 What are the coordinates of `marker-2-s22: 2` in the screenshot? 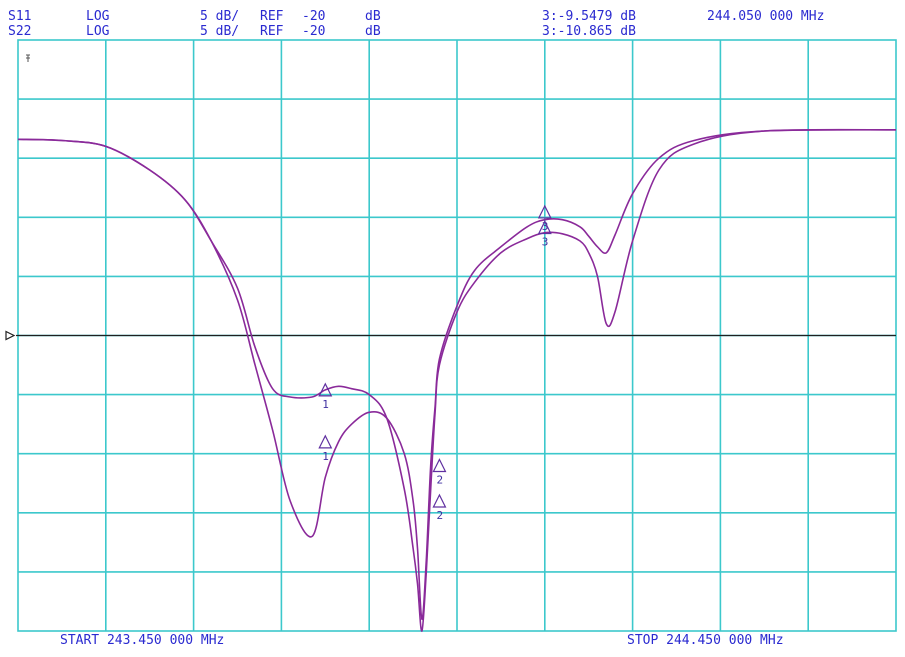 It's located at (439, 507).